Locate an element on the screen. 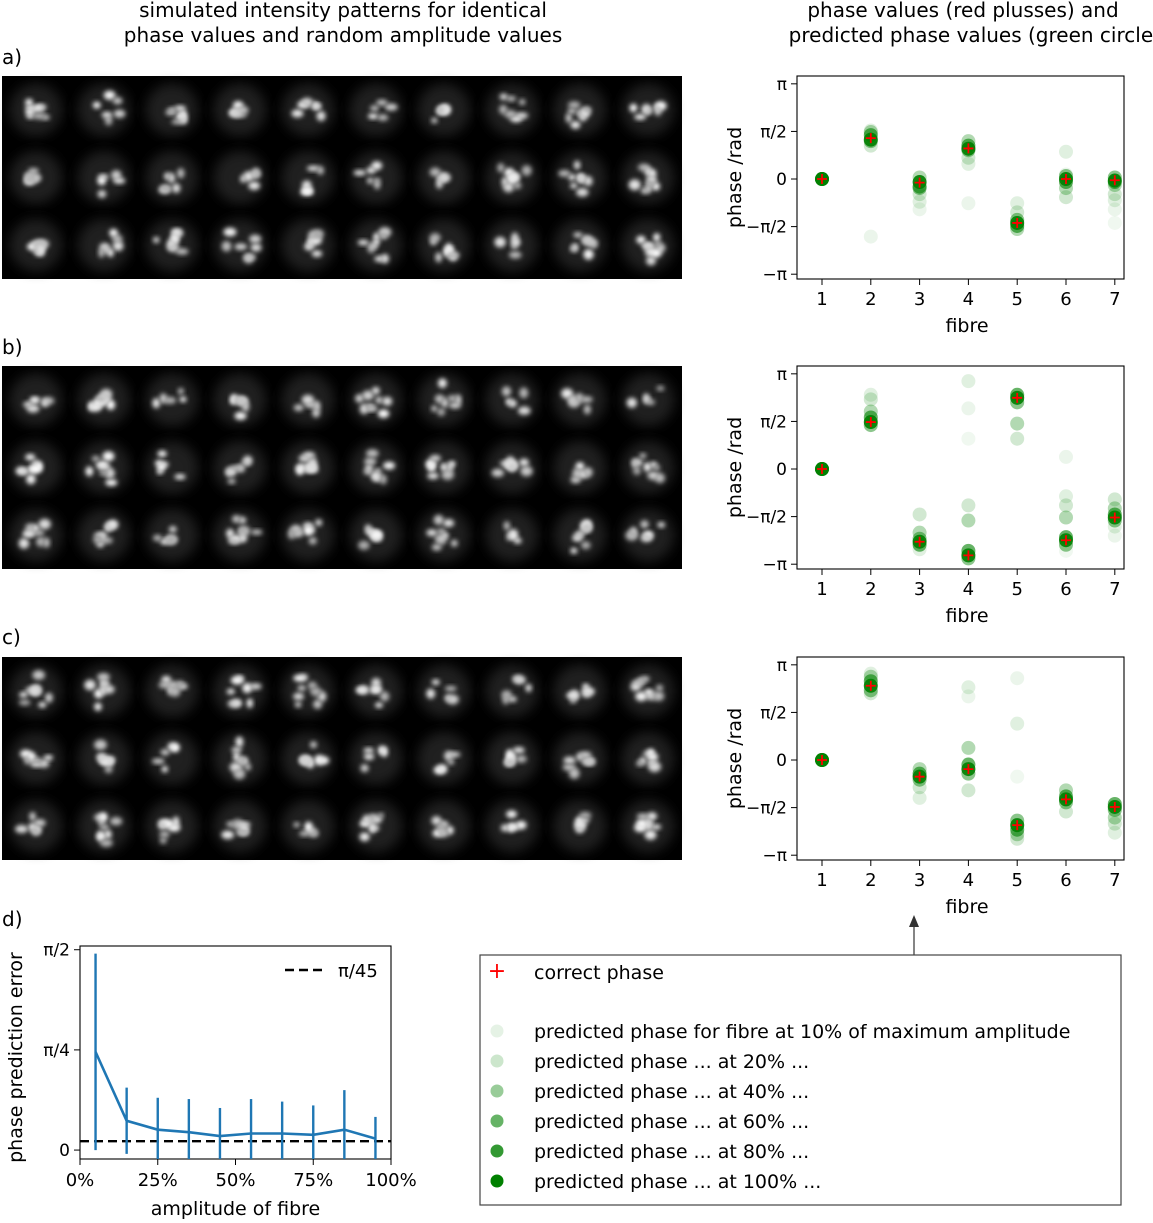 The height and width of the screenshot is (1223, 1153). y-tick-label: π/2 is located at coordinates (773, 713).